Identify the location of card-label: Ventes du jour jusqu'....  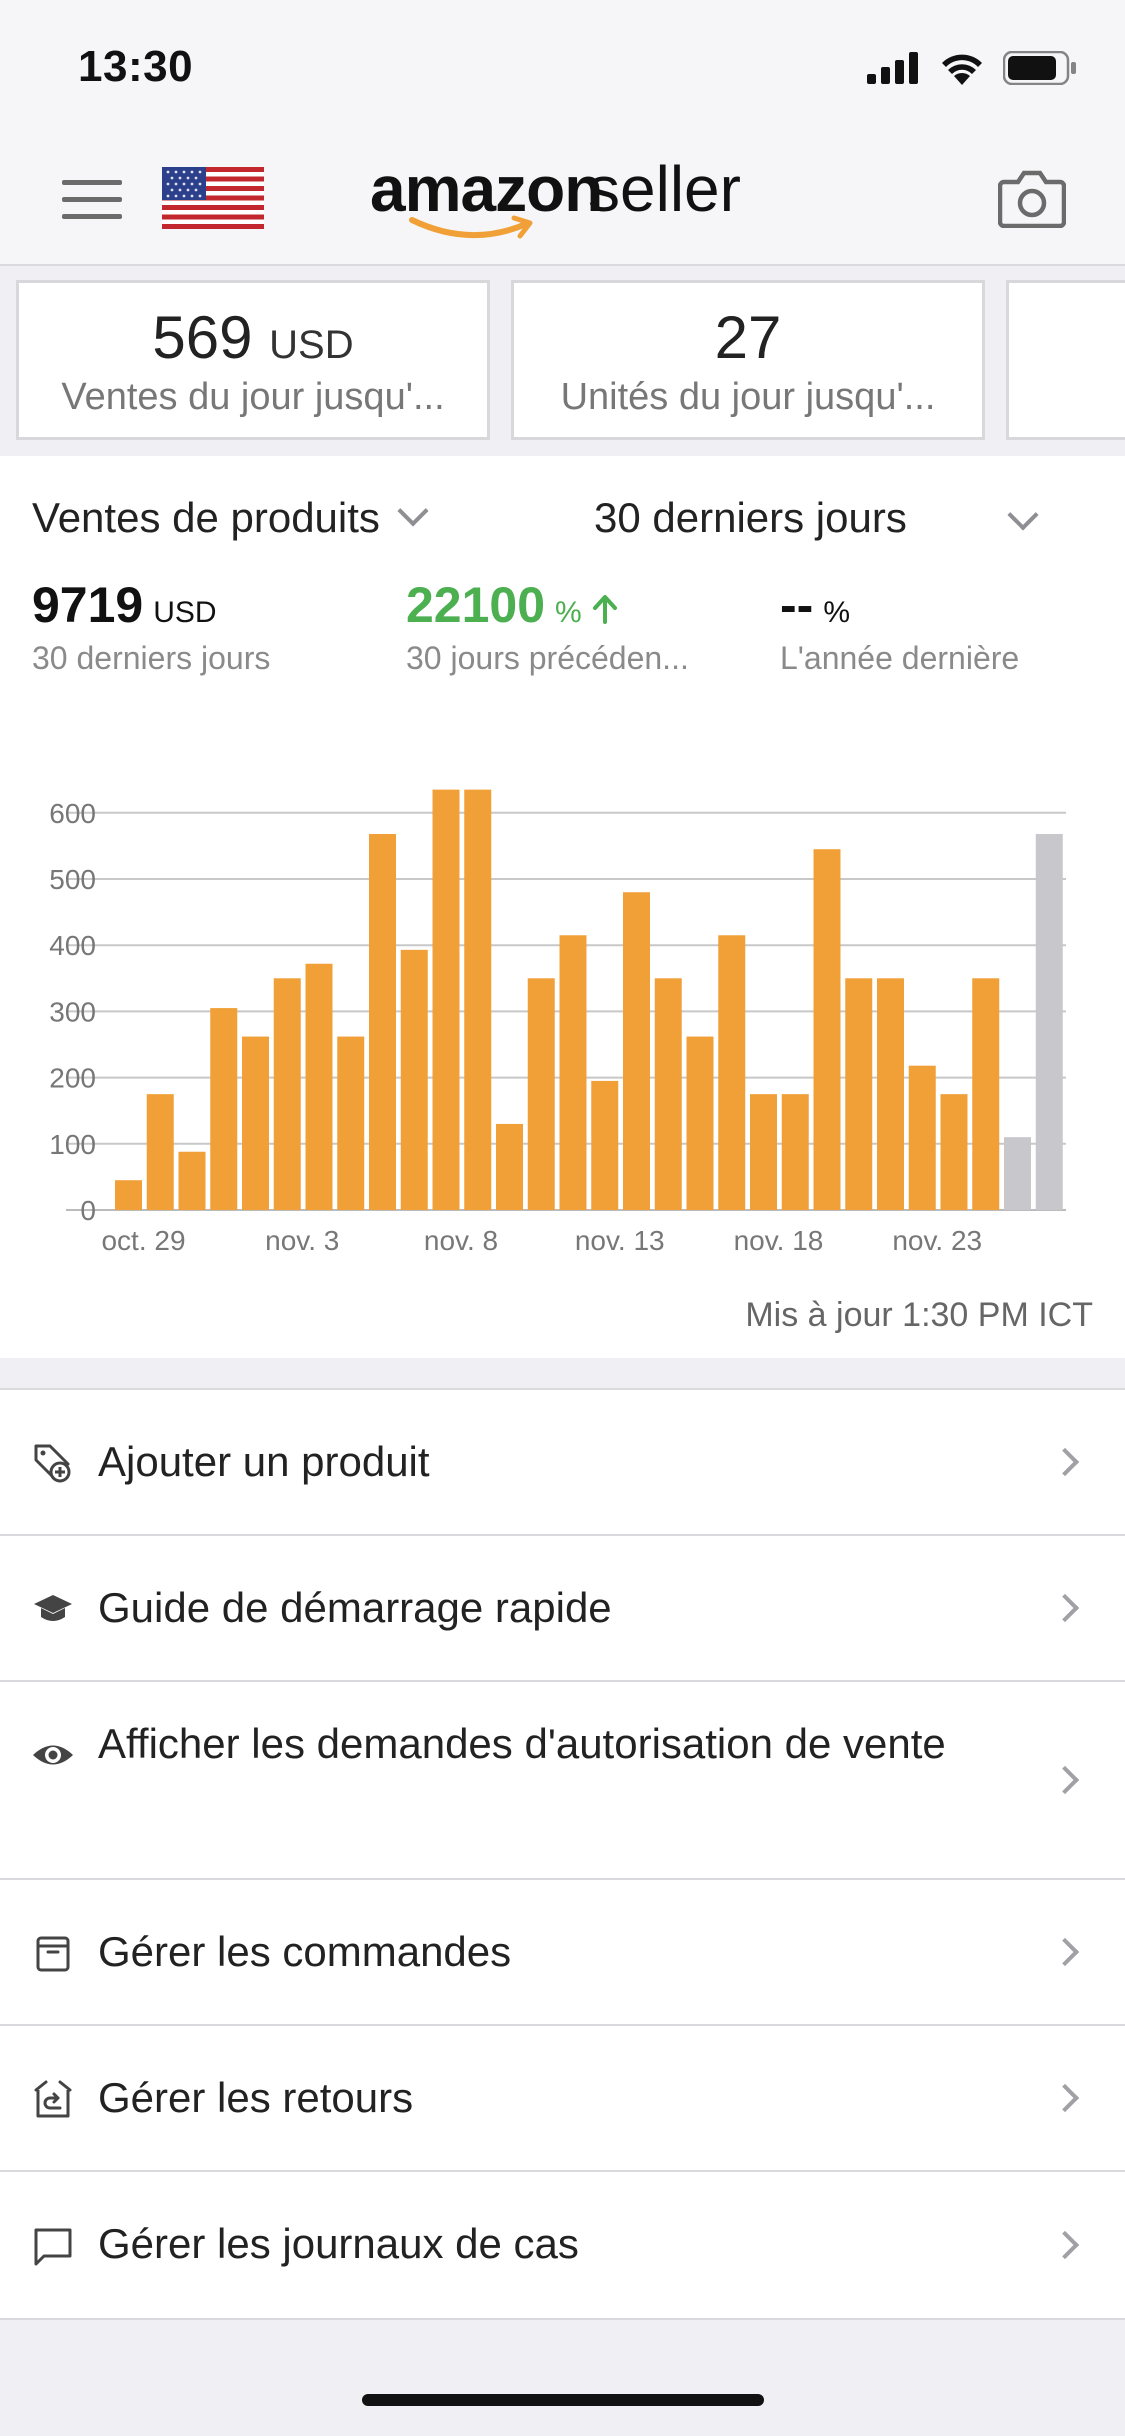
(253, 397).